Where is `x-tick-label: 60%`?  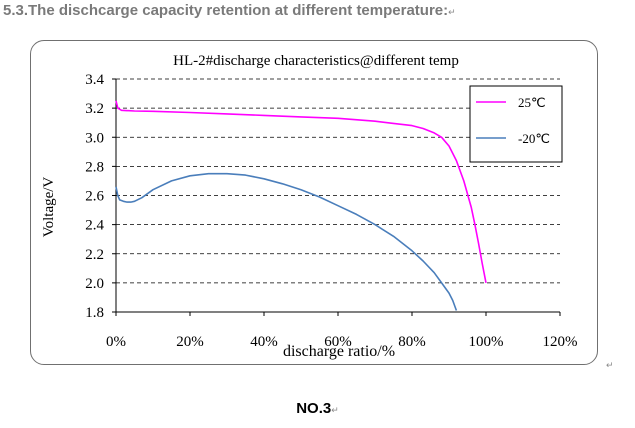 x-tick-label: 60% is located at coordinates (338, 342).